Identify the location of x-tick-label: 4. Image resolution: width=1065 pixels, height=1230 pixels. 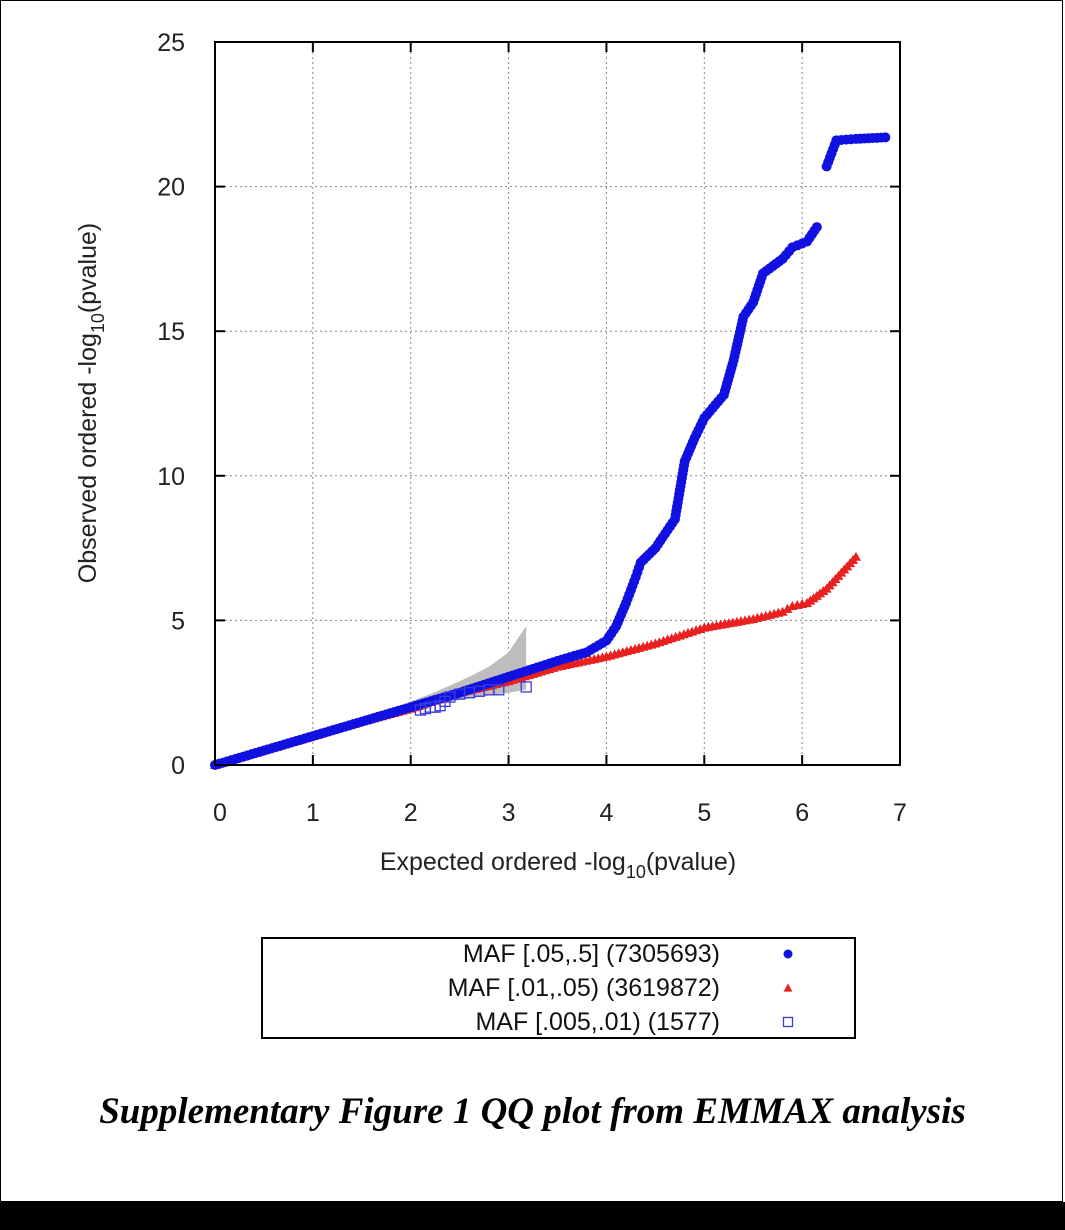
(606, 813).